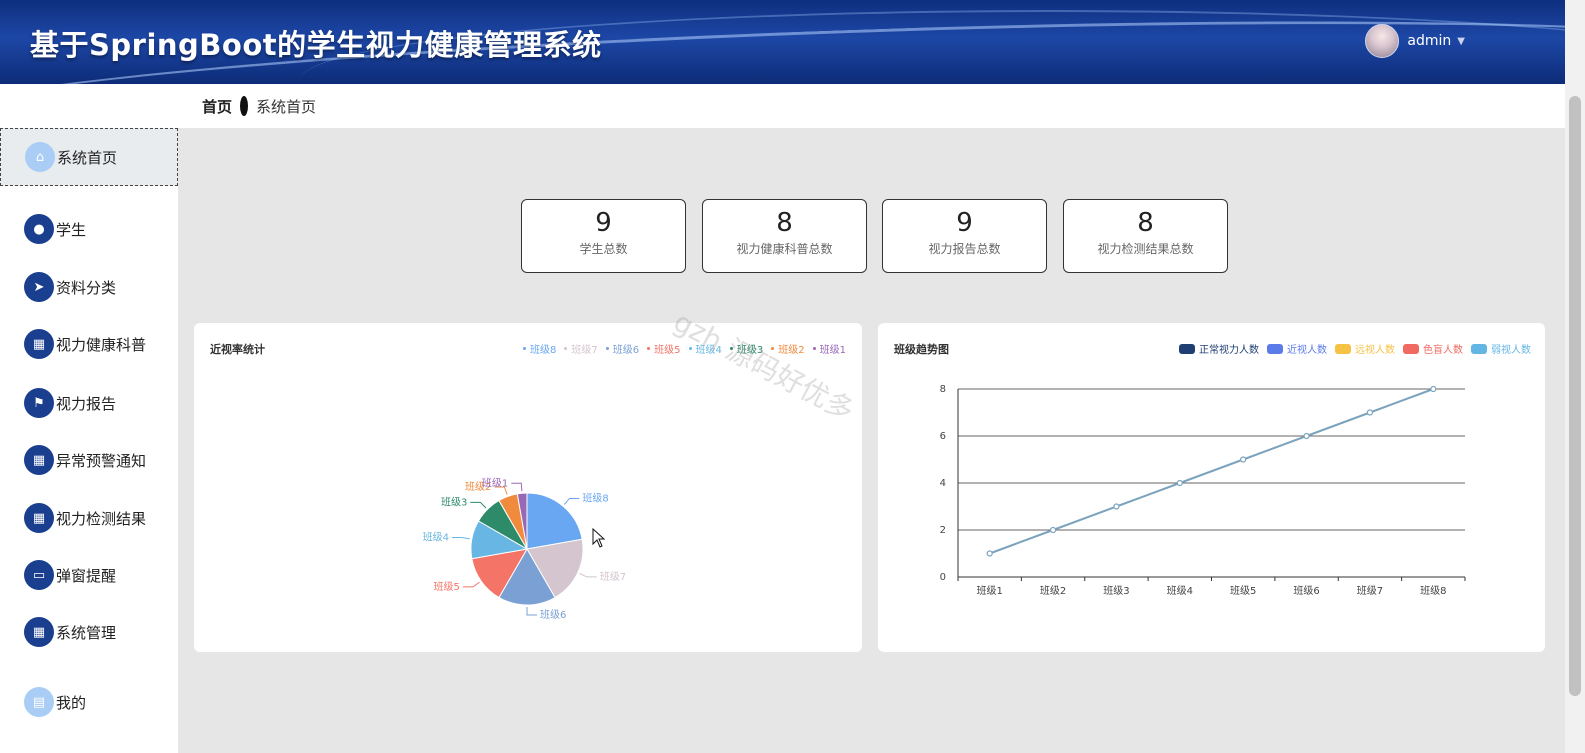  I want to click on user-menu: admin ▼, so click(1415, 41).